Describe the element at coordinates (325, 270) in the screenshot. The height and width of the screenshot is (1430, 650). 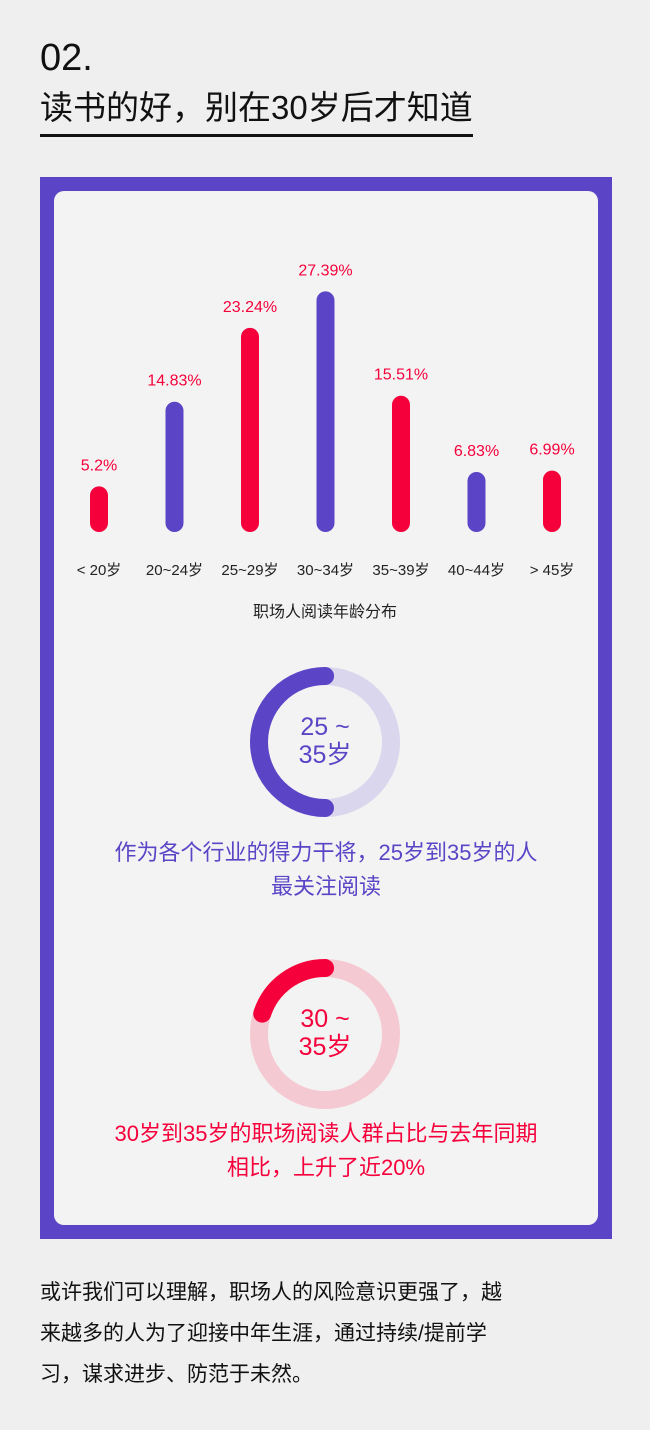
I see `value-label-3: 27.39%` at that location.